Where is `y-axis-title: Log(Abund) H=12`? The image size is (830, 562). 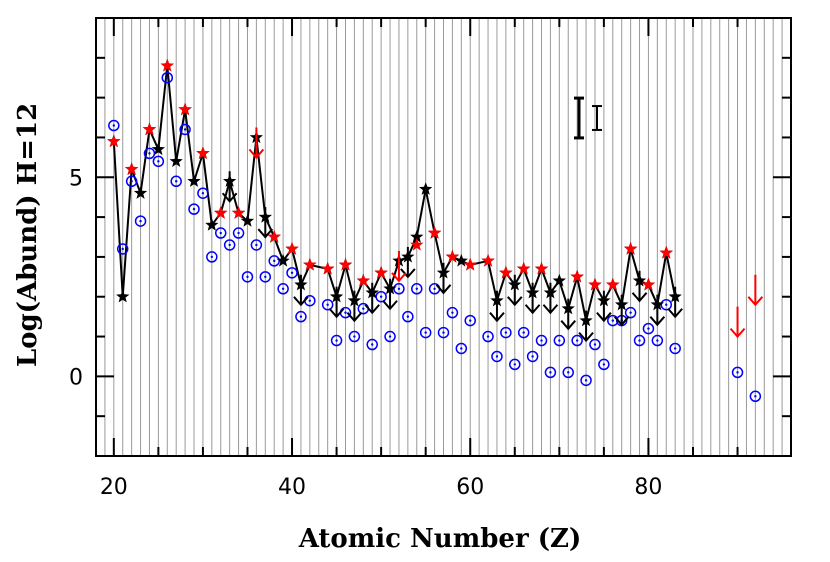 y-axis-title: Log(Abund) H=12 is located at coordinates (28, 235).